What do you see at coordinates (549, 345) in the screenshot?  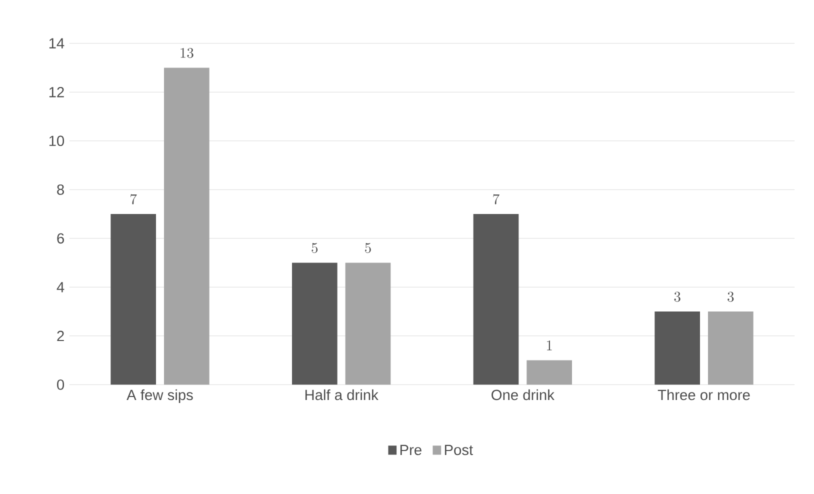 I see `data-label: 1` at bounding box center [549, 345].